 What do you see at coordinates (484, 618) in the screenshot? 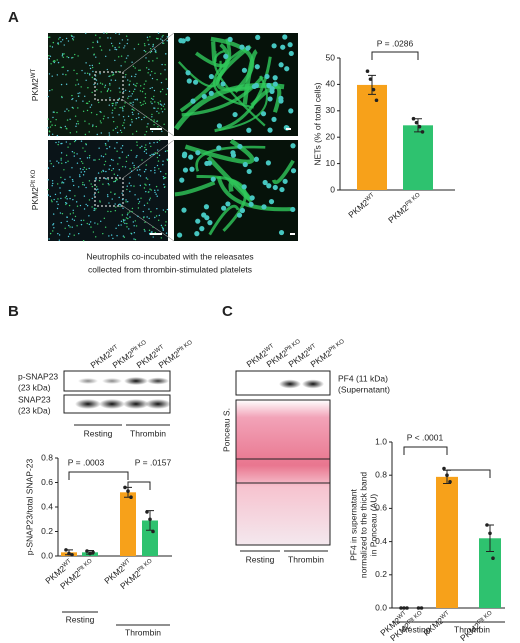
I see `x-tick-label-sup: Plt KO` at bounding box center [484, 618].